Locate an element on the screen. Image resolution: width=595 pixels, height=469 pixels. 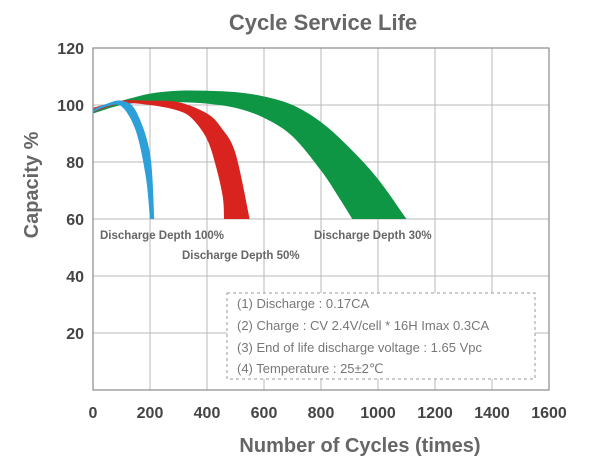
y-tick-label: 40 is located at coordinates (75, 277).